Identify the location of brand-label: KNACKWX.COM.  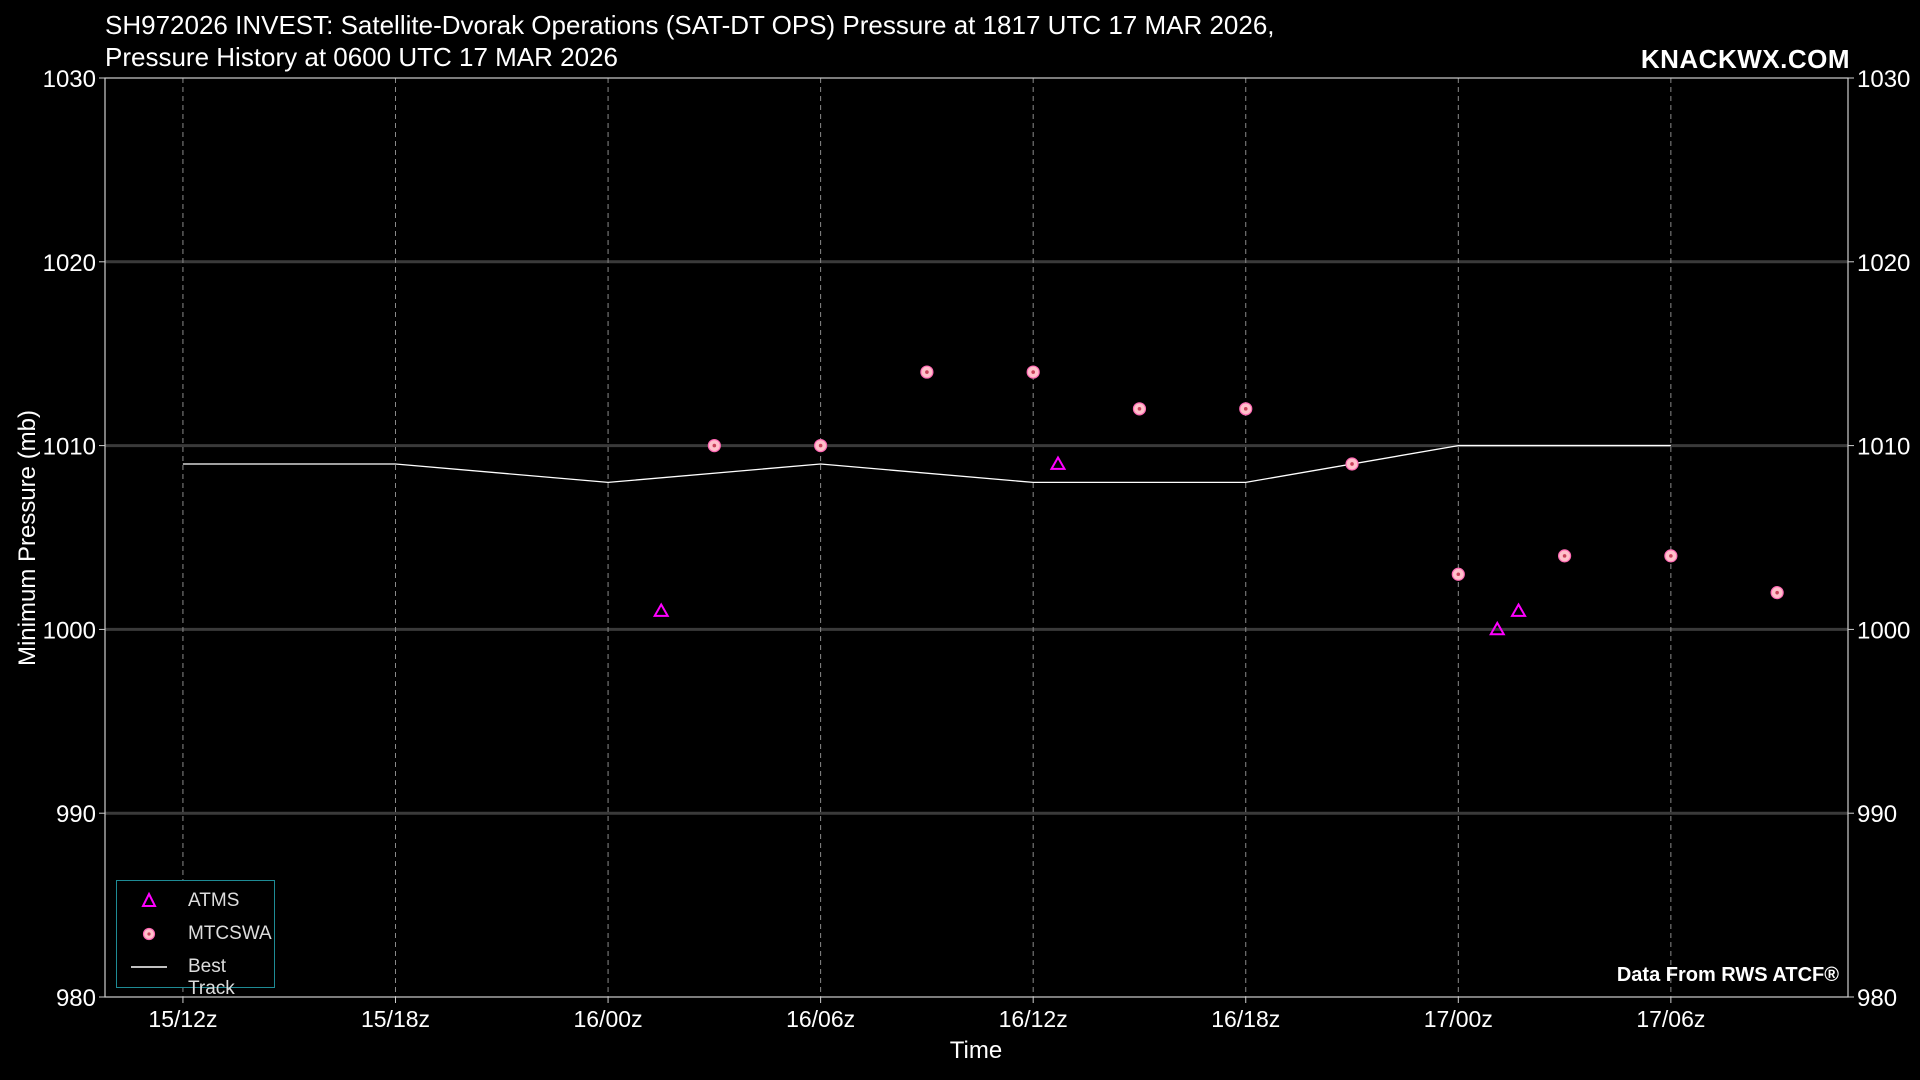
(1745, 59).